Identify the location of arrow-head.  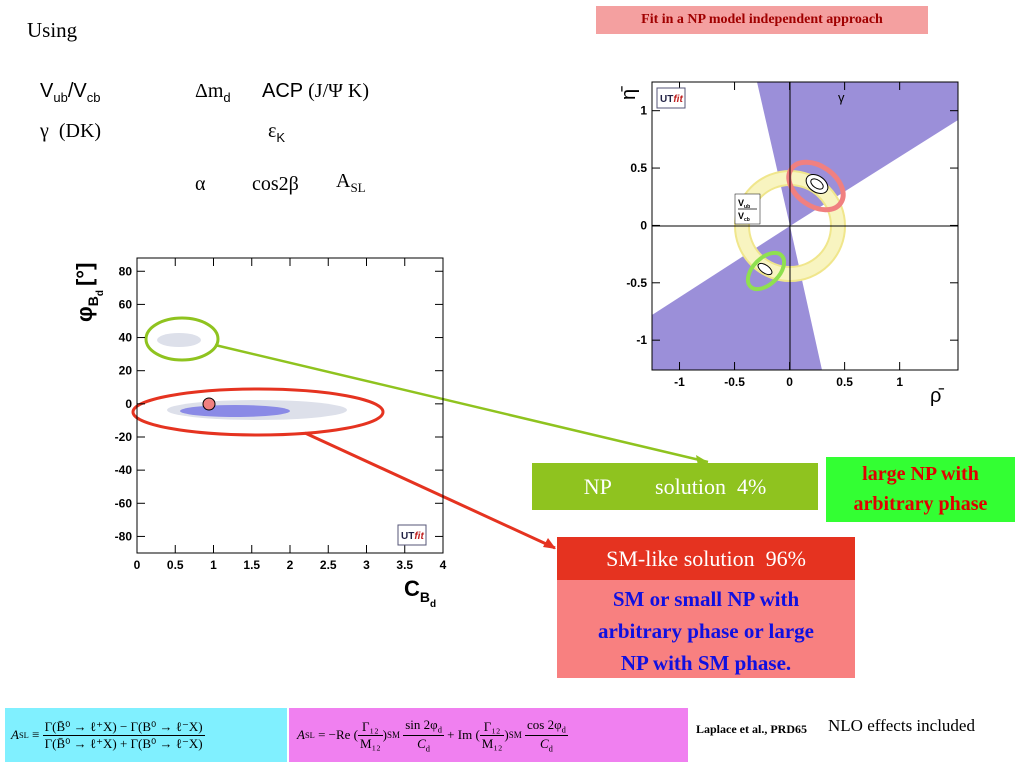
(549, 543).